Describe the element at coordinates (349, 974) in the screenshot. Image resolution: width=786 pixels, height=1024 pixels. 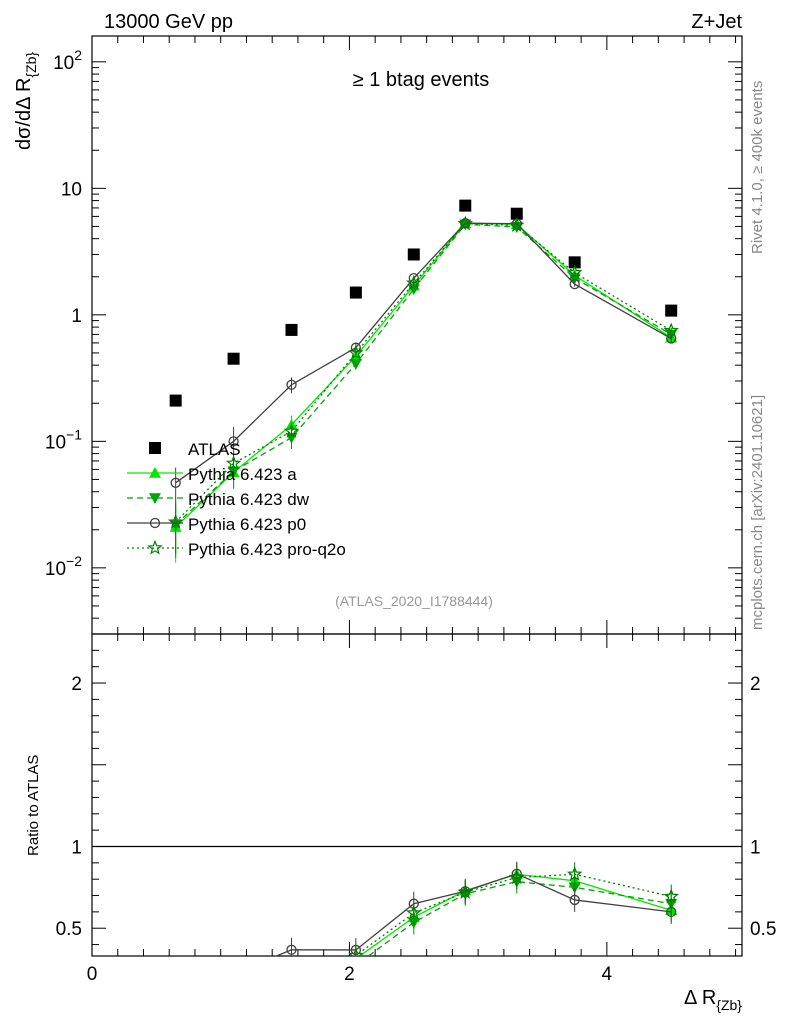
I see `x-tick-label: 2` at that location.